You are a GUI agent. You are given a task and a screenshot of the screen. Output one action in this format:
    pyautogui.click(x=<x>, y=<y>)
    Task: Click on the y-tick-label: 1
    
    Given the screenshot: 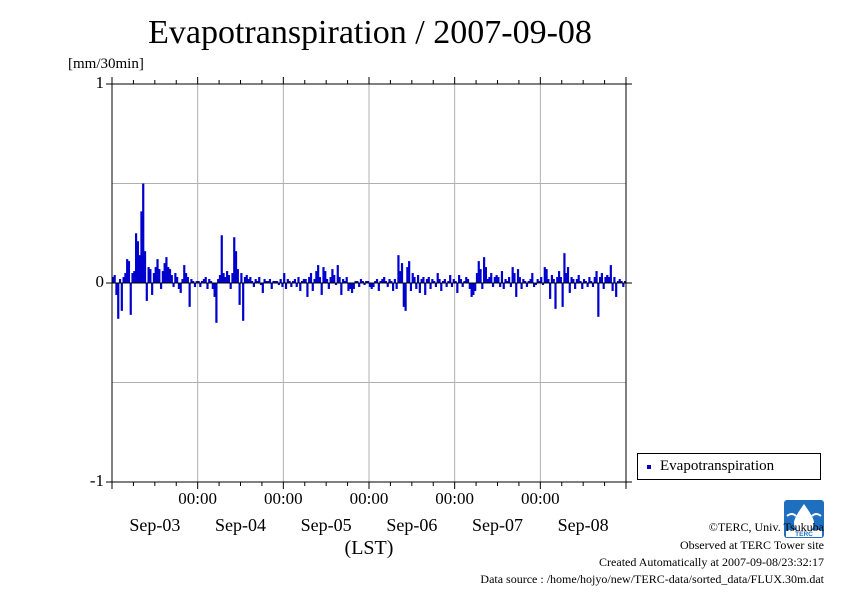 What is the action you would take?
    pyautogui.click(x=100, y=82)
    